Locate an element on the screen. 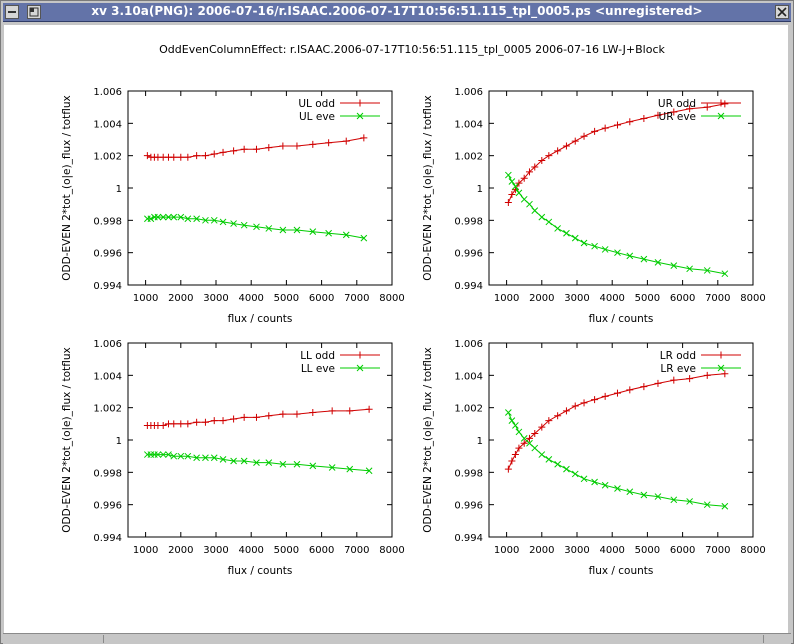 The image size is (794, 644). y-tick-label: 1.002 is located at coordinates (468, 157).